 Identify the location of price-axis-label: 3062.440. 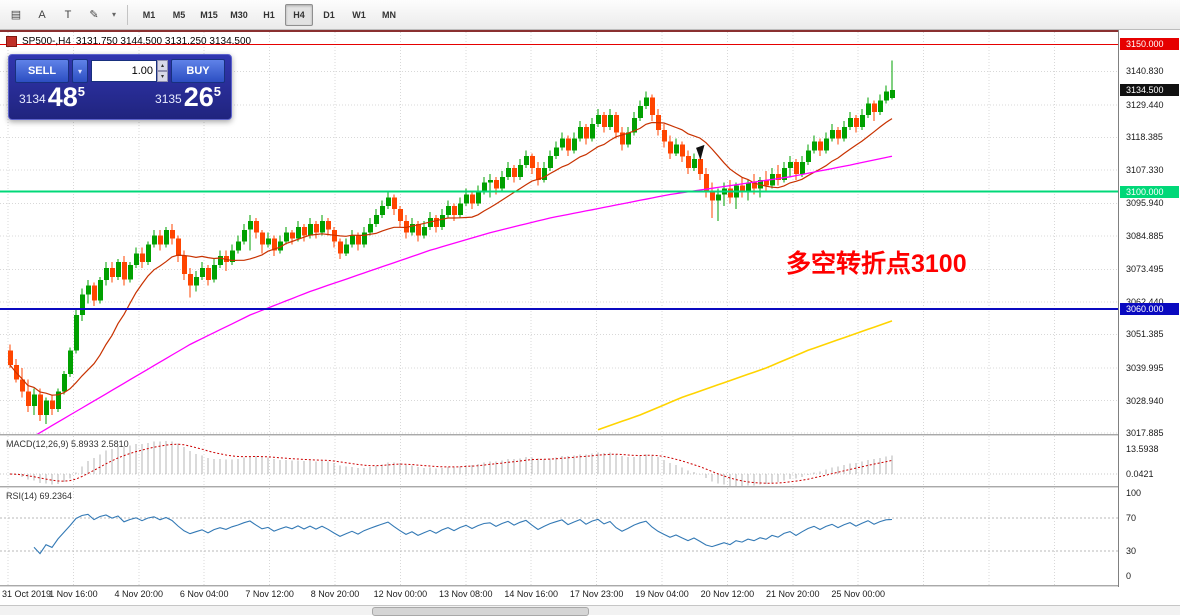
(1145, 301).